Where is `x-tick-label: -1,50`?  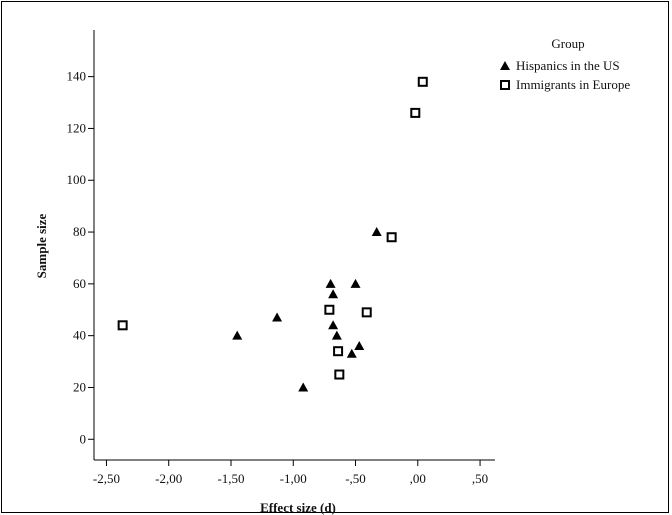
x-tick-label: -1,50 is located at coordinates (230, 478).